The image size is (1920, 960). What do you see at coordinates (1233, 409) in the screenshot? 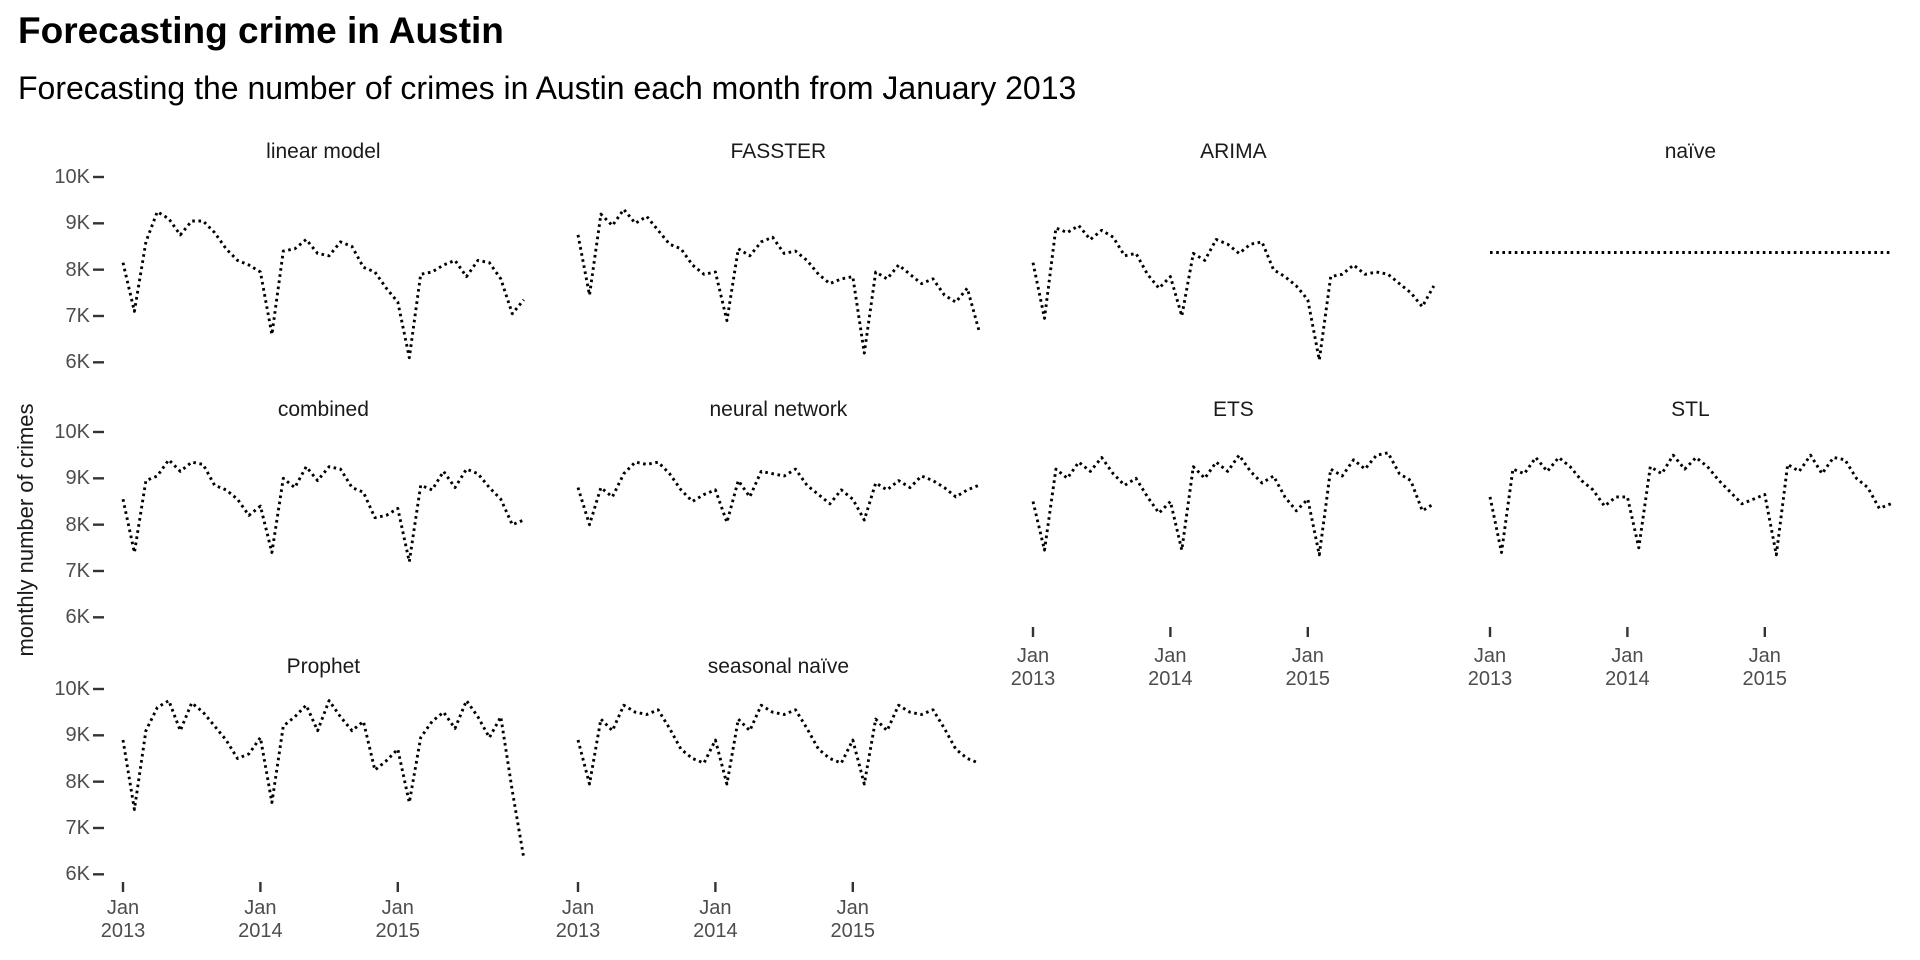
I see `facet-title: ETS` at bounding box center [1233, 409].